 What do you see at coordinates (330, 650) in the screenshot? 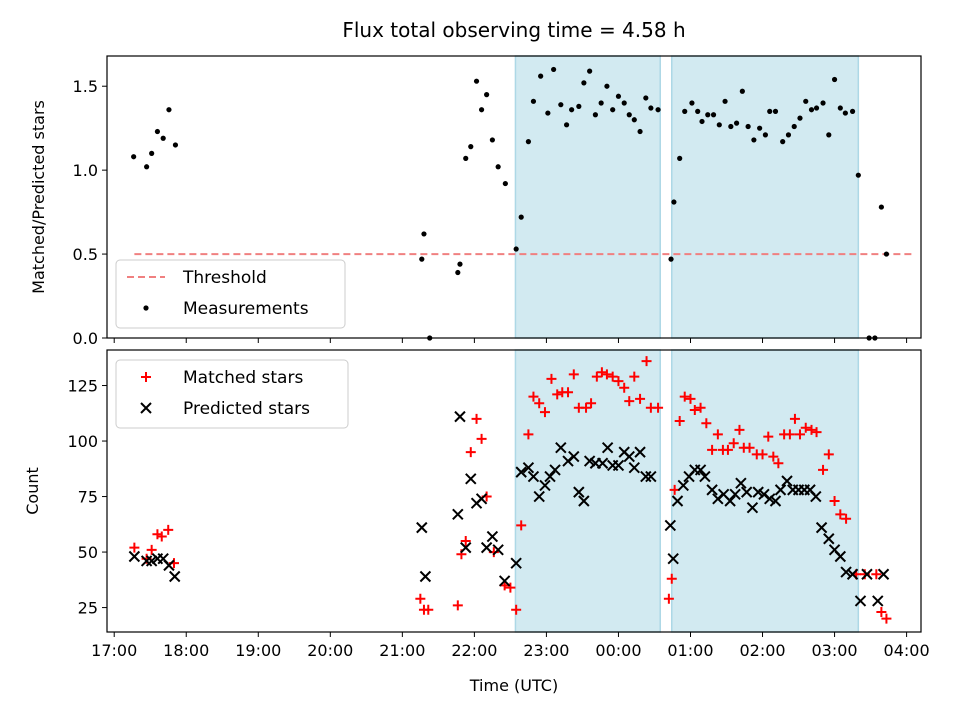
I see `x-tick-label: 20:00` at bounding box center [330, 650].